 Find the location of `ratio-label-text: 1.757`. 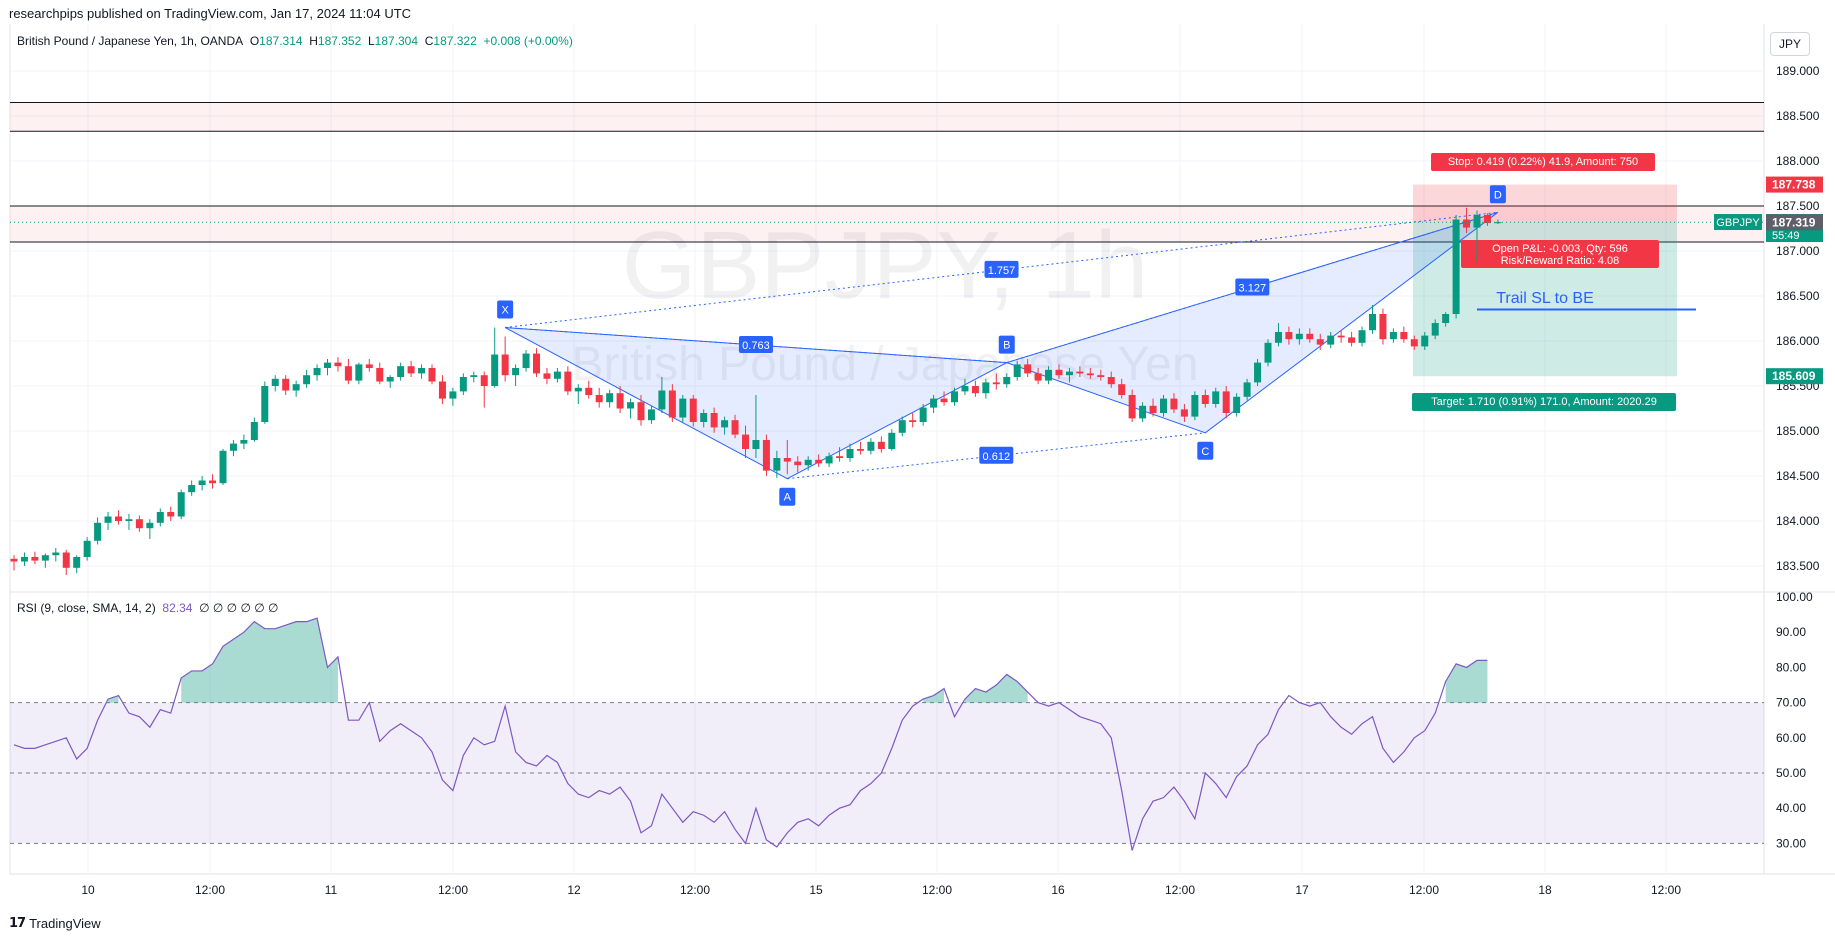

ratio-label-text: 1.757 is located at coordinates (1002, 271).